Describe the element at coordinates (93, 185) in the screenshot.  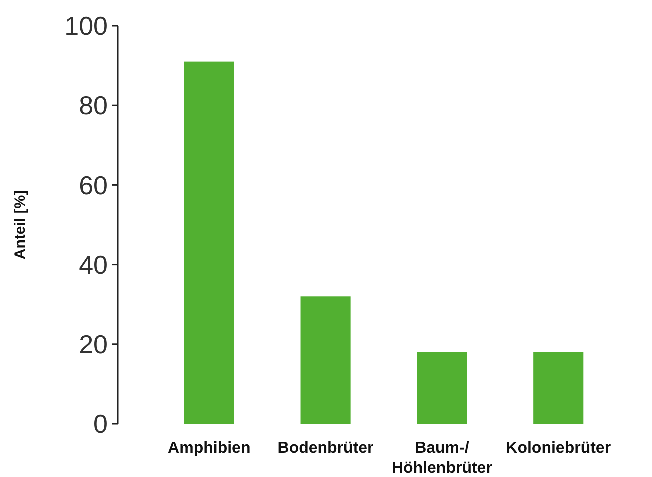
I see `y-tick-label: 60` at that location.